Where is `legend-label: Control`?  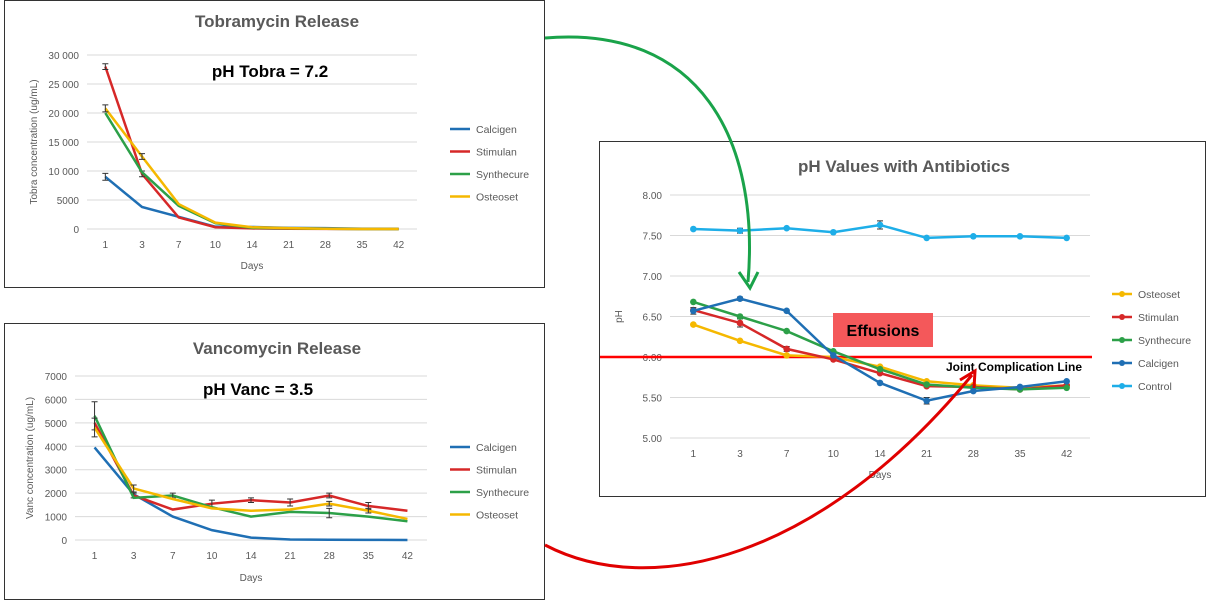 legend-label: Control is located at coordinates (1155, 387).